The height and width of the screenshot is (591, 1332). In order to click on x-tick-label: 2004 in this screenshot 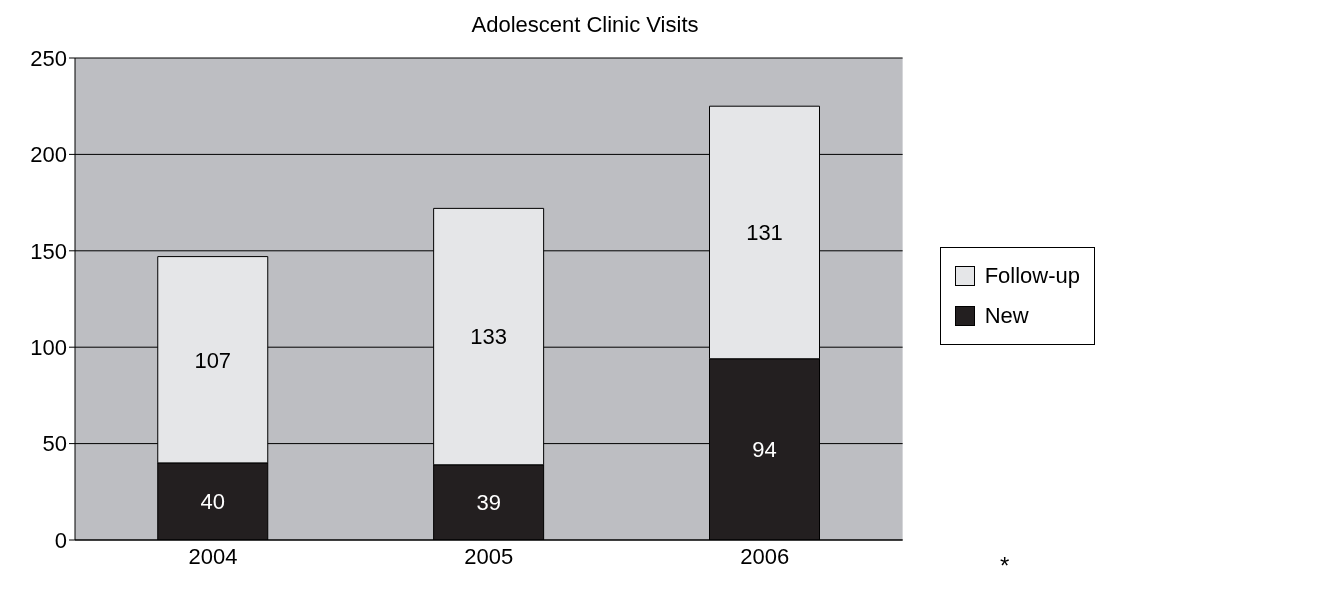, I will do `click(213, 556)`.